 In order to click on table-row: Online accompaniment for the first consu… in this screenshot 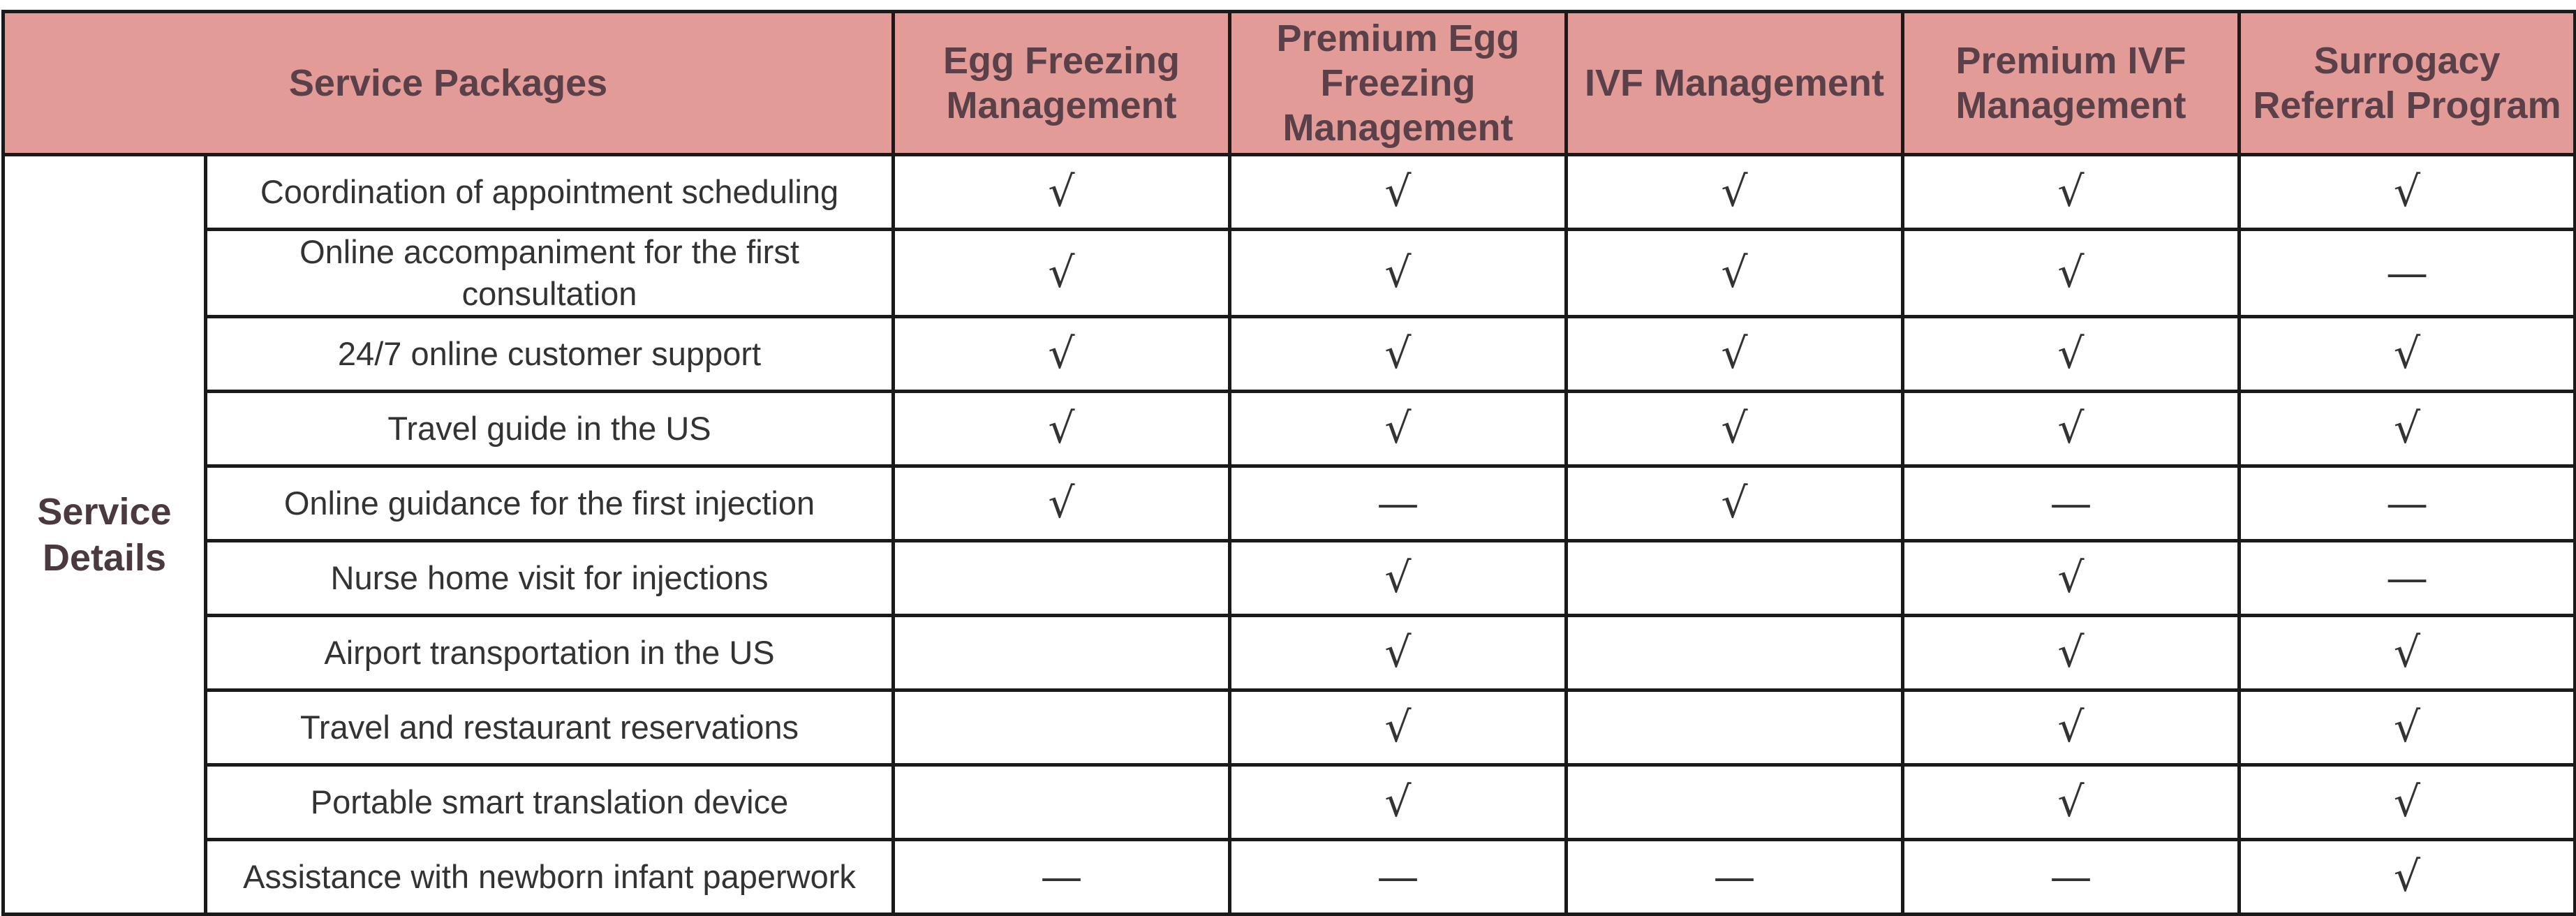, I will do `click(1289, 273)`.